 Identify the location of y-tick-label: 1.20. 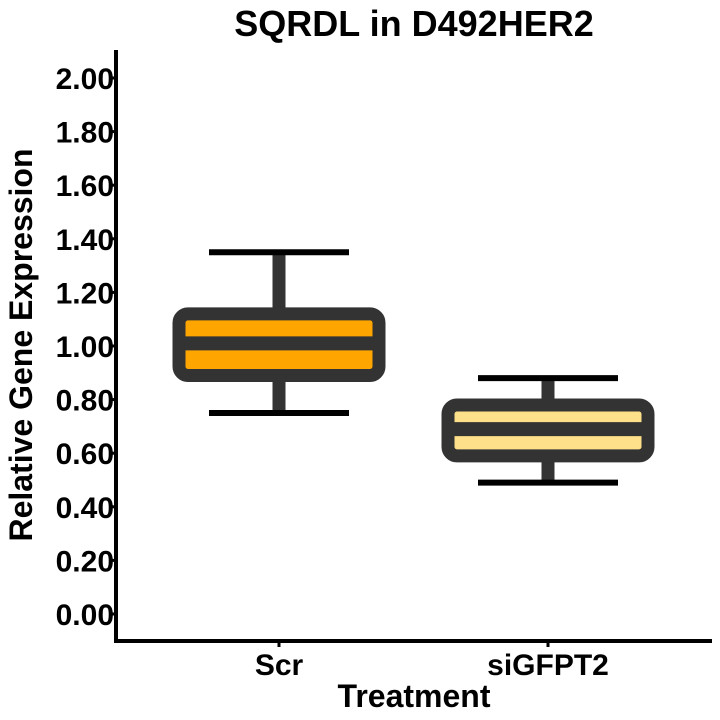
(85, 293).